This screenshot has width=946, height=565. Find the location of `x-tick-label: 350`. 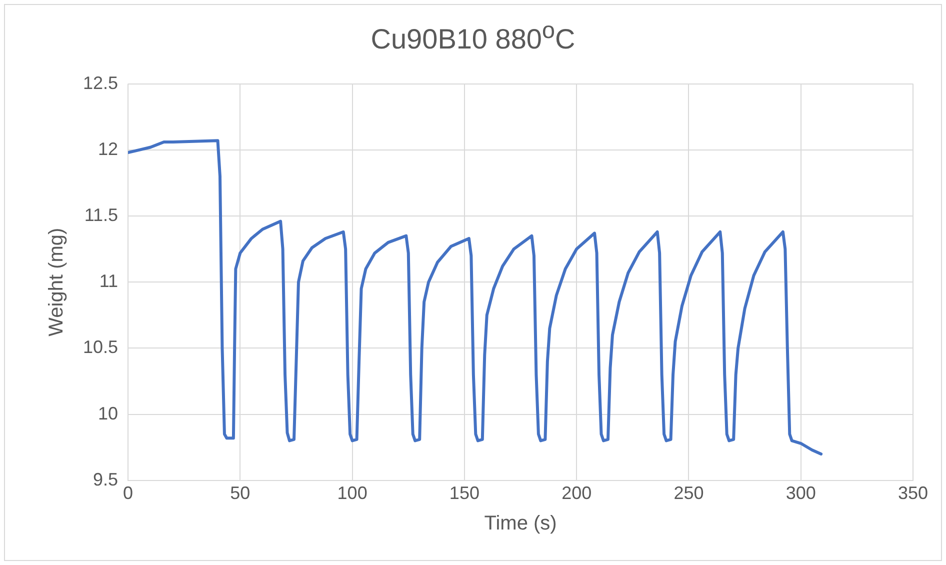

x-tick-label: 350 is located at coordinates (913, 493).